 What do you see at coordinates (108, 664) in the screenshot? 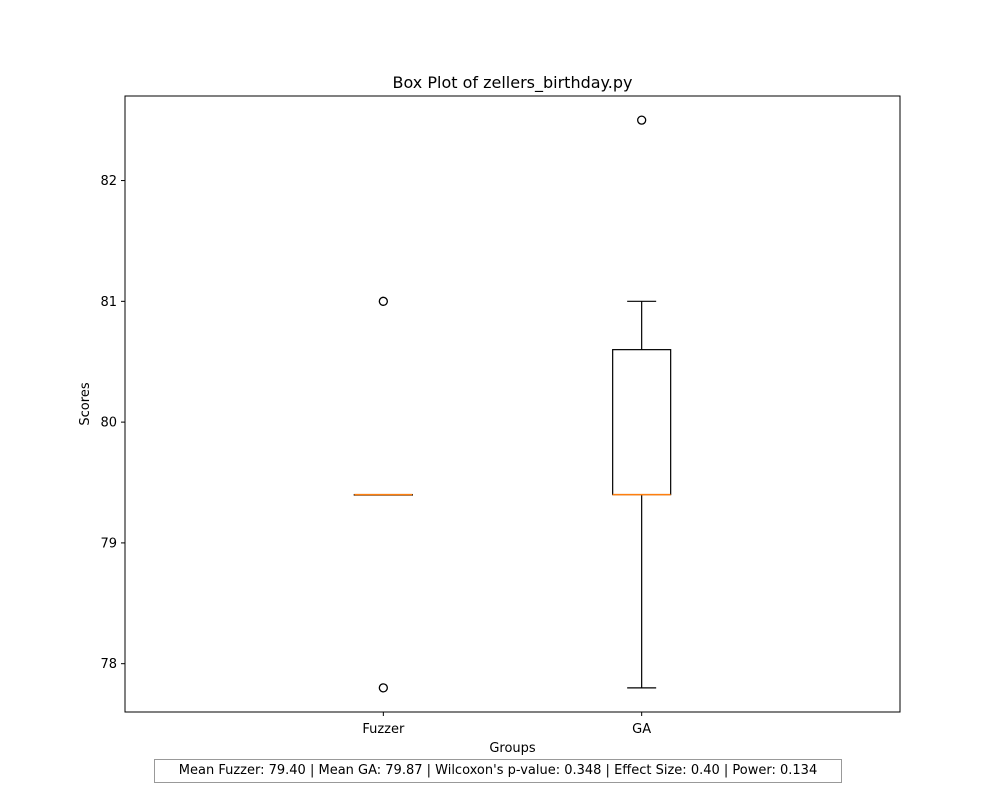
I see `y-tick-label: 78` at bounding box center [108, 664].